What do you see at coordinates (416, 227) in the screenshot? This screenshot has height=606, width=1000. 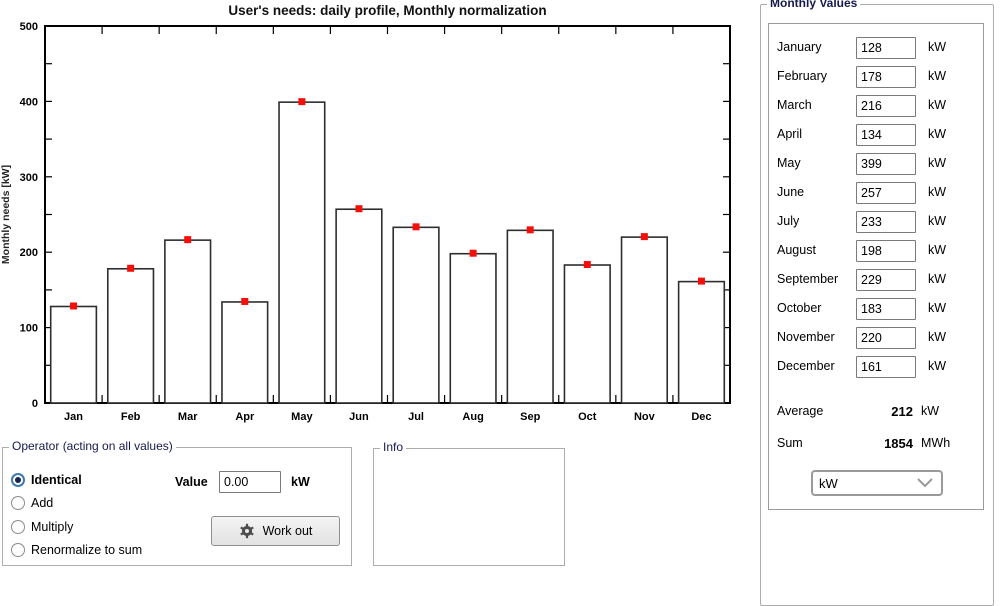 I see `marker-jul` at bounding box center [416, 227].